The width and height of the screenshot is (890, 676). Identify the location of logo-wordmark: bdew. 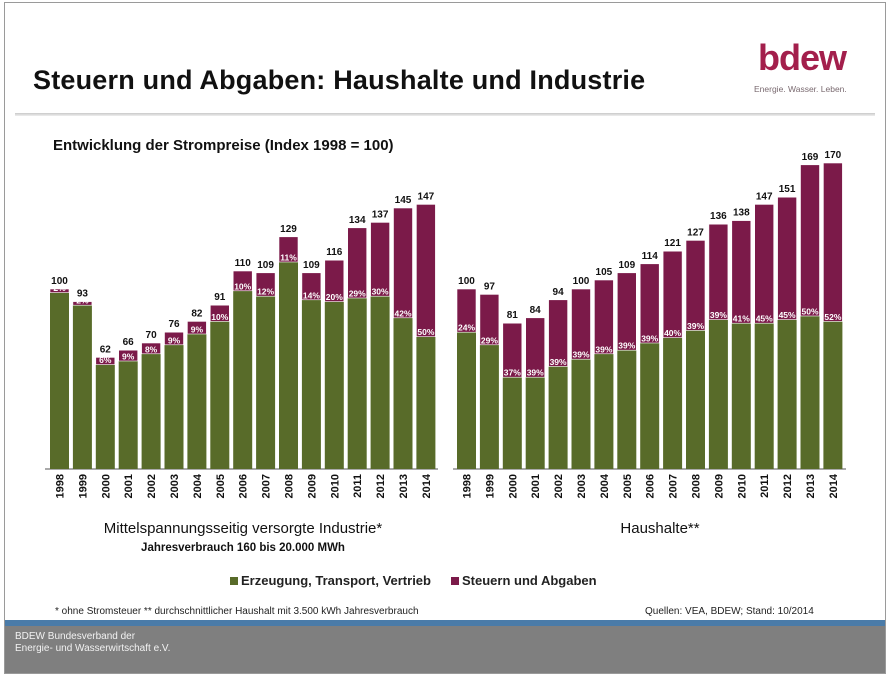
(802, 57).